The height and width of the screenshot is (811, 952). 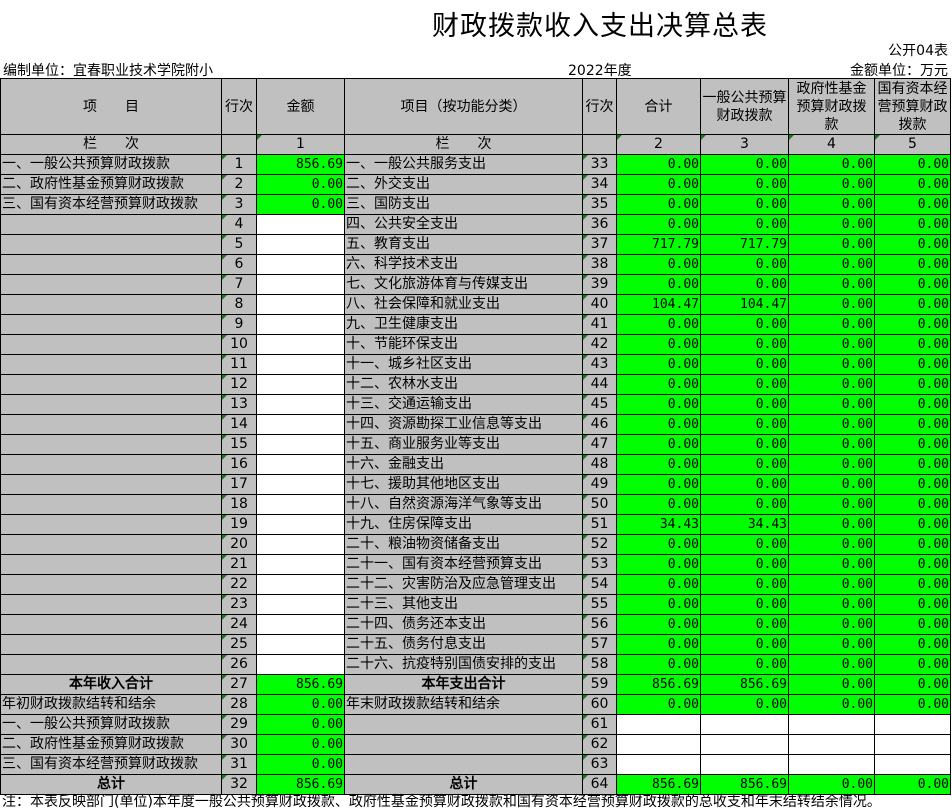 I want to click on form-number: 公开04表, so click(x=918, y=51).